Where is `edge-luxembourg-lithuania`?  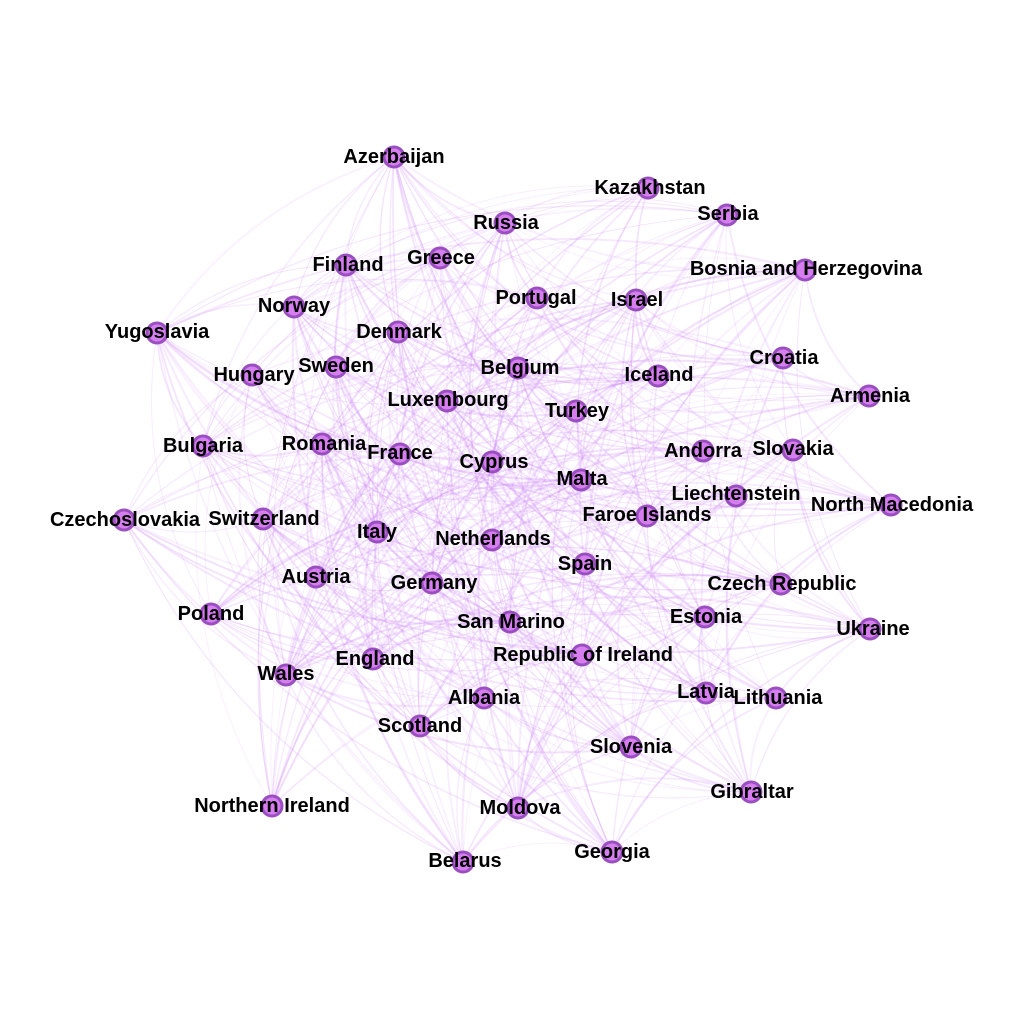 edge-luxembourg-lithuania is located at coordinates (611, 549).